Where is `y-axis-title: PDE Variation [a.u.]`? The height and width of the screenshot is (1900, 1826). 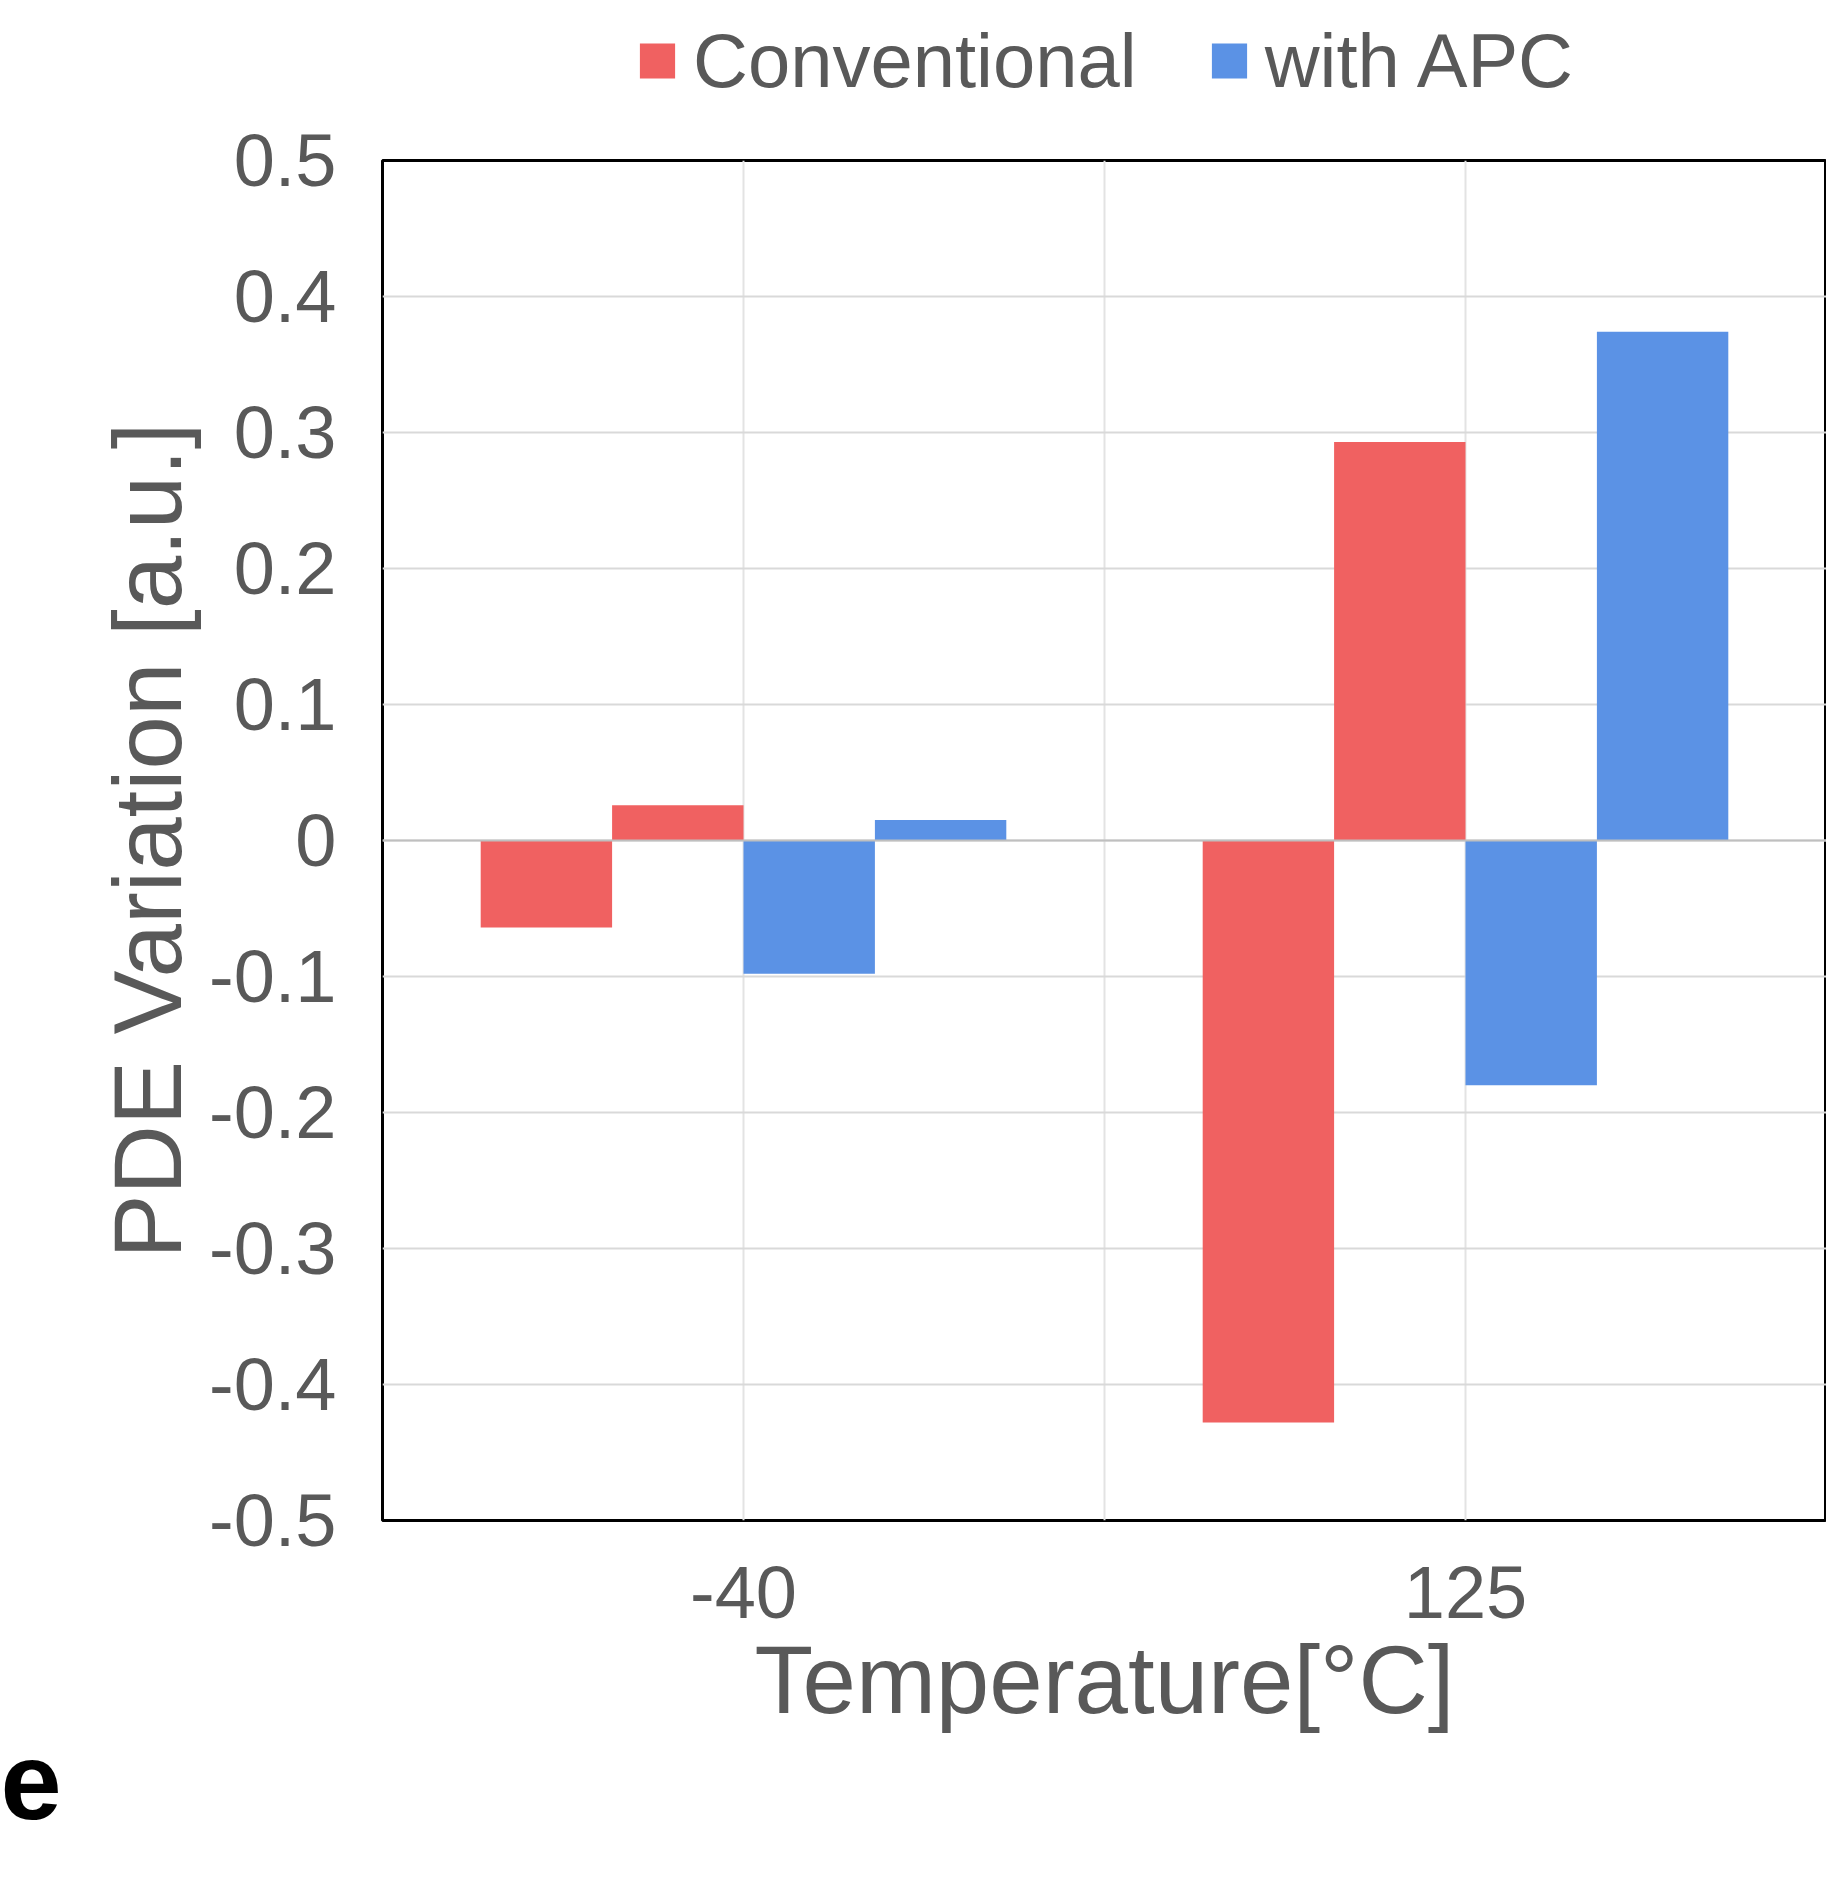
y-axis-title: PDE Variation [a.u.] is located at coordinates (147, 840).